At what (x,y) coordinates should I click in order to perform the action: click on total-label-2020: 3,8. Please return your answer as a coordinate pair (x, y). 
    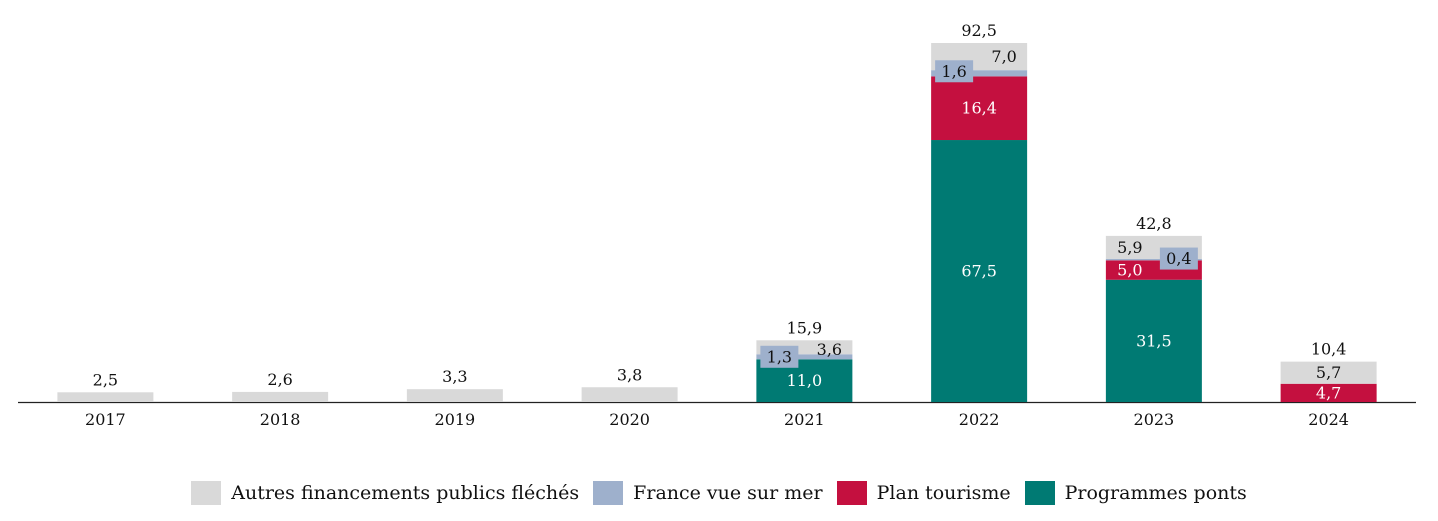
    Looking at the image, I should click on (629, 374).